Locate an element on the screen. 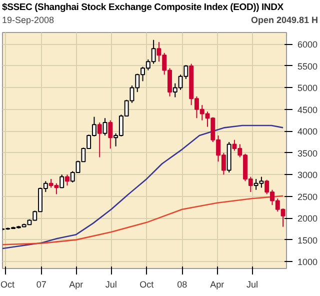 This screenshot has width=320, height=296. y-tick-label: 1500 is located at coordinates (308, 240).